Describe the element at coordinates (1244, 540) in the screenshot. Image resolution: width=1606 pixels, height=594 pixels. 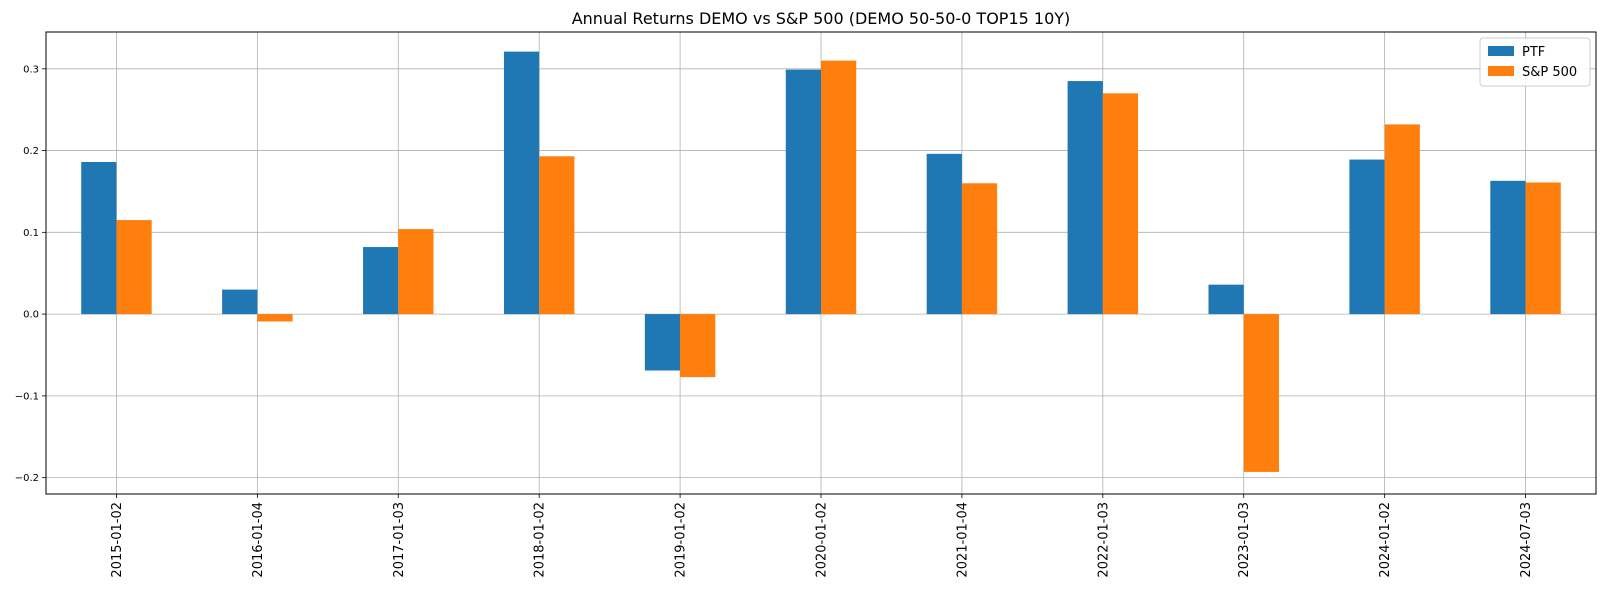
I see `x-tick-label: 2023-01-03` at that location.